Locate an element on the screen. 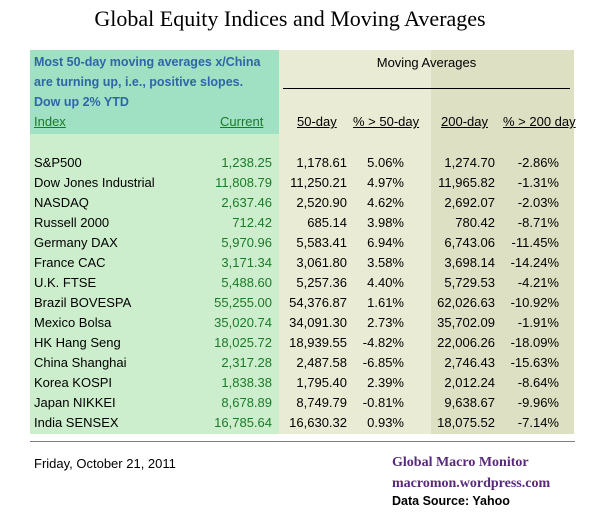  pct-above-ma50: 4.40% is located at coordinates (385, 282).